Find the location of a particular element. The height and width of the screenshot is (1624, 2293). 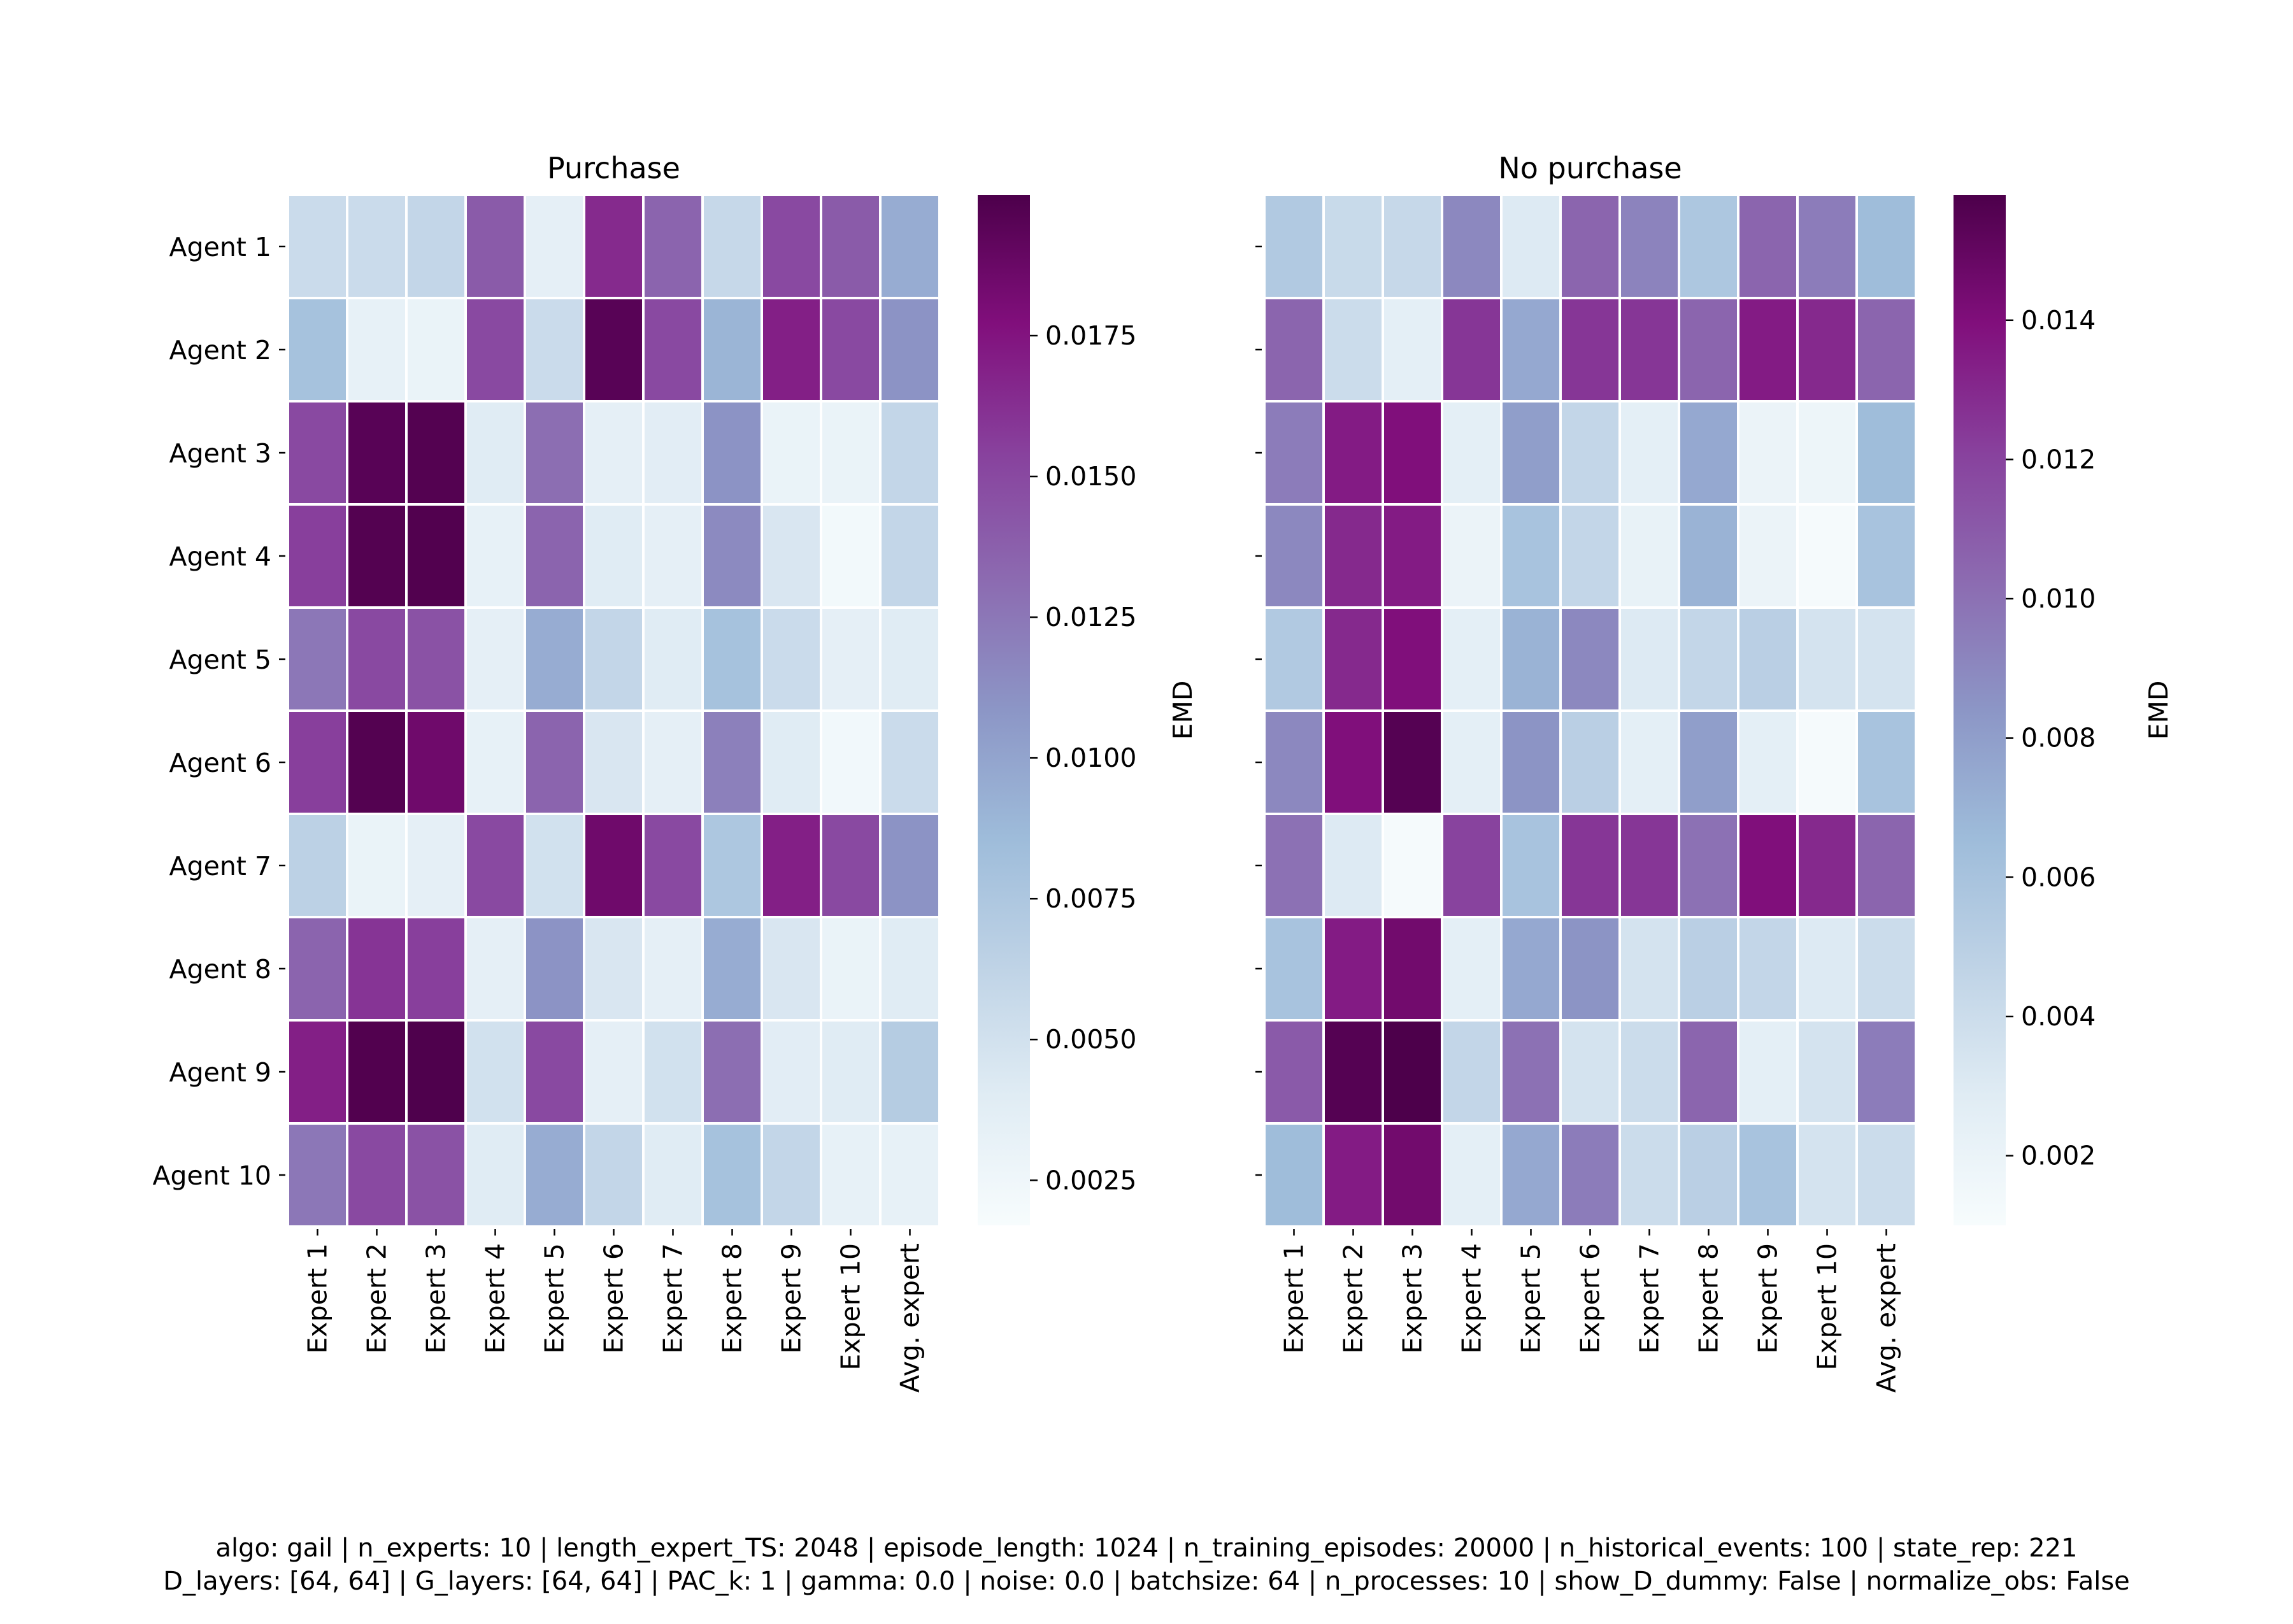

col-label: Expert 1 is located at coordinates (318, 1298).